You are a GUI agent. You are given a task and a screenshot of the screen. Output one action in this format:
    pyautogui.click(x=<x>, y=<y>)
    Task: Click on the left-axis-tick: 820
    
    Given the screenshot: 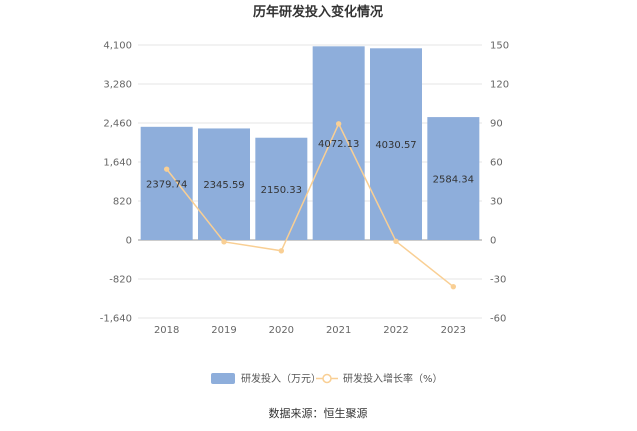 What is the action you would take?
    pyautogui.click(x=122, y=202)
    